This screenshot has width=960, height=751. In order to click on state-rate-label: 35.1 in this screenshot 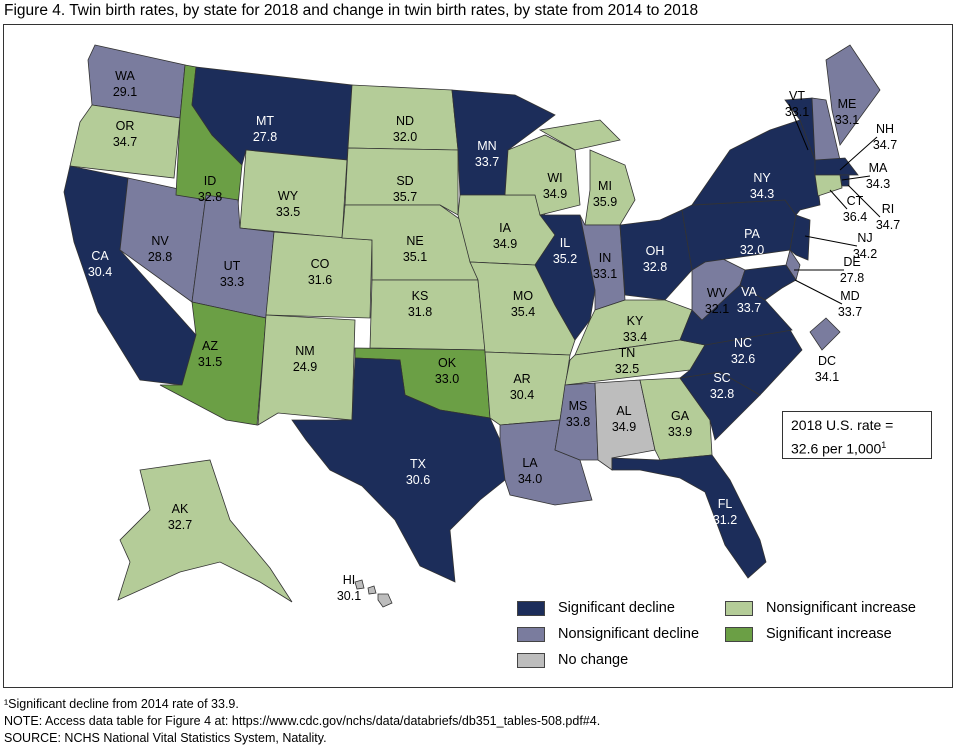, I will do `click(415, 257)`.